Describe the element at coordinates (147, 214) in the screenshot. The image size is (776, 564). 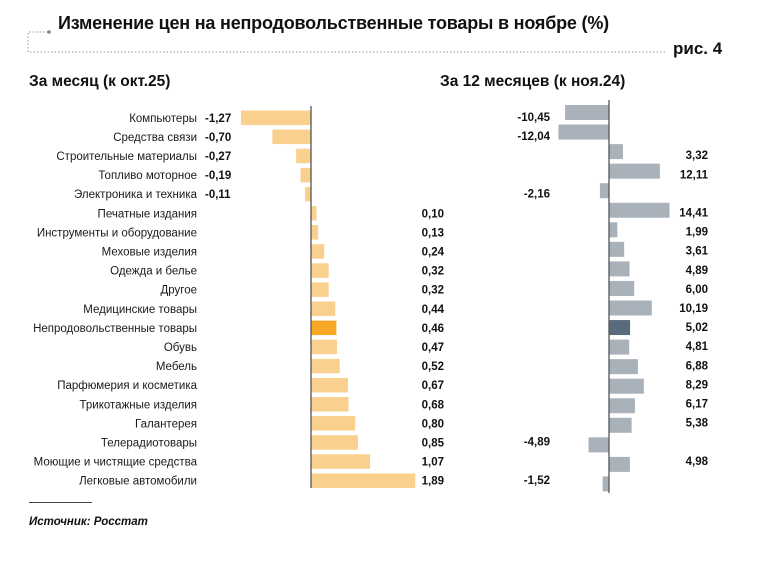
I see `monthly-category-label: Печатные издания` at that location.